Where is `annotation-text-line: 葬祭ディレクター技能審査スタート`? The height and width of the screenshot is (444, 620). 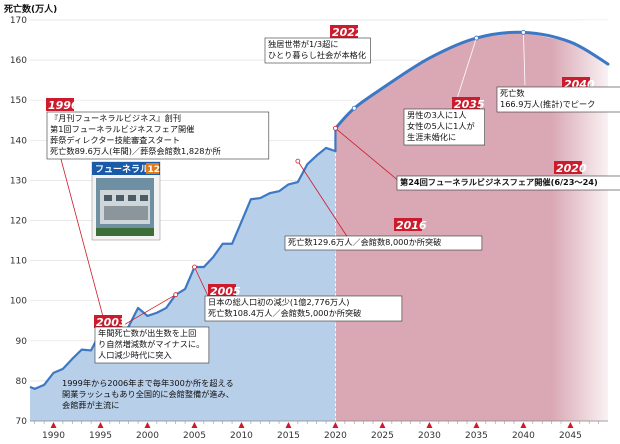
annotation-text-line: 葬祭ディレクター技能審査スタート is located at coordinates (115, 140).